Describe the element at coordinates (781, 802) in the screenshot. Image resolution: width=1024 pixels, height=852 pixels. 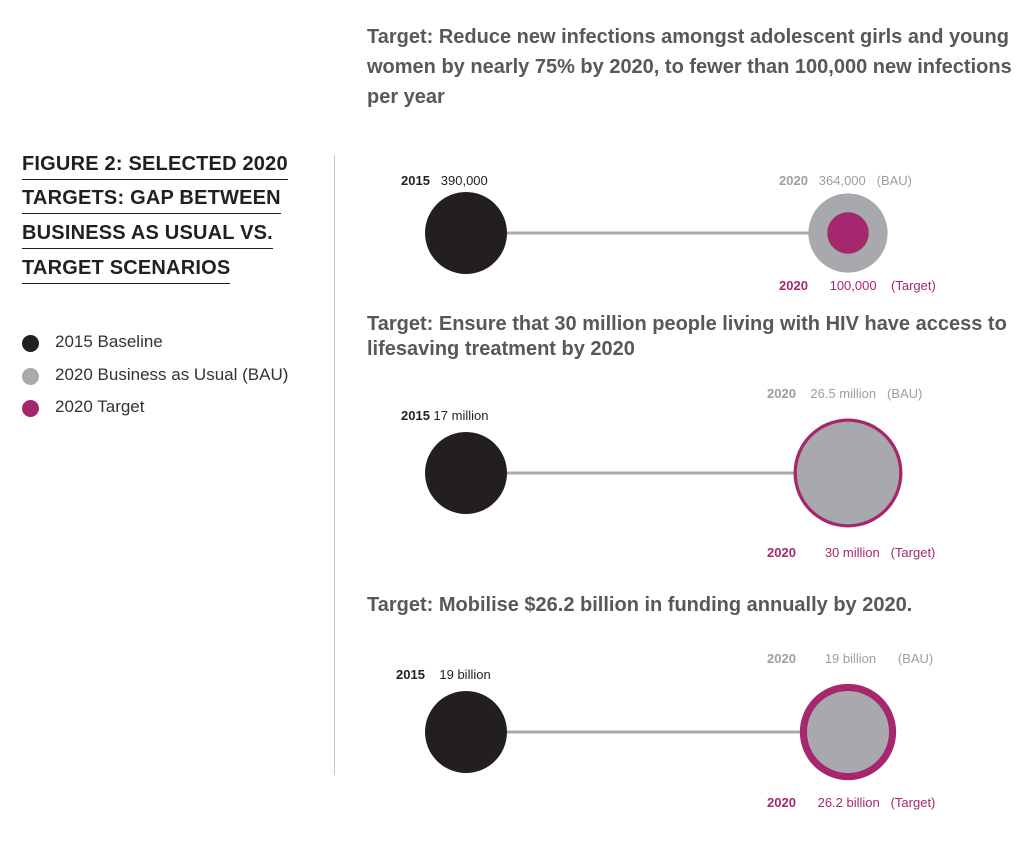
I see `chart-3-target-year: 2020` at that location.